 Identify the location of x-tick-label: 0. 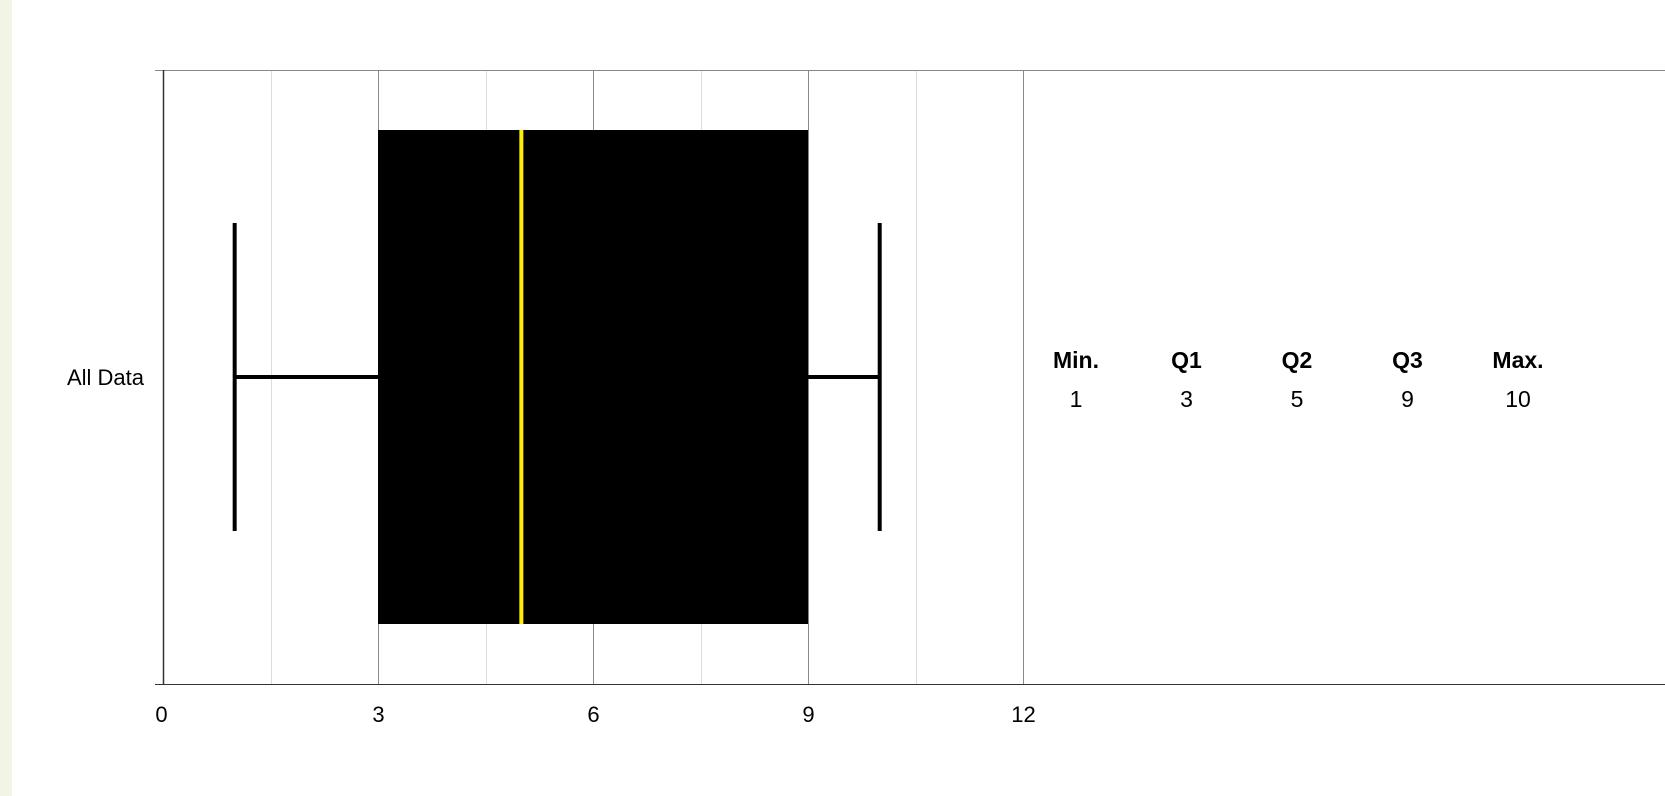
(161, 714).